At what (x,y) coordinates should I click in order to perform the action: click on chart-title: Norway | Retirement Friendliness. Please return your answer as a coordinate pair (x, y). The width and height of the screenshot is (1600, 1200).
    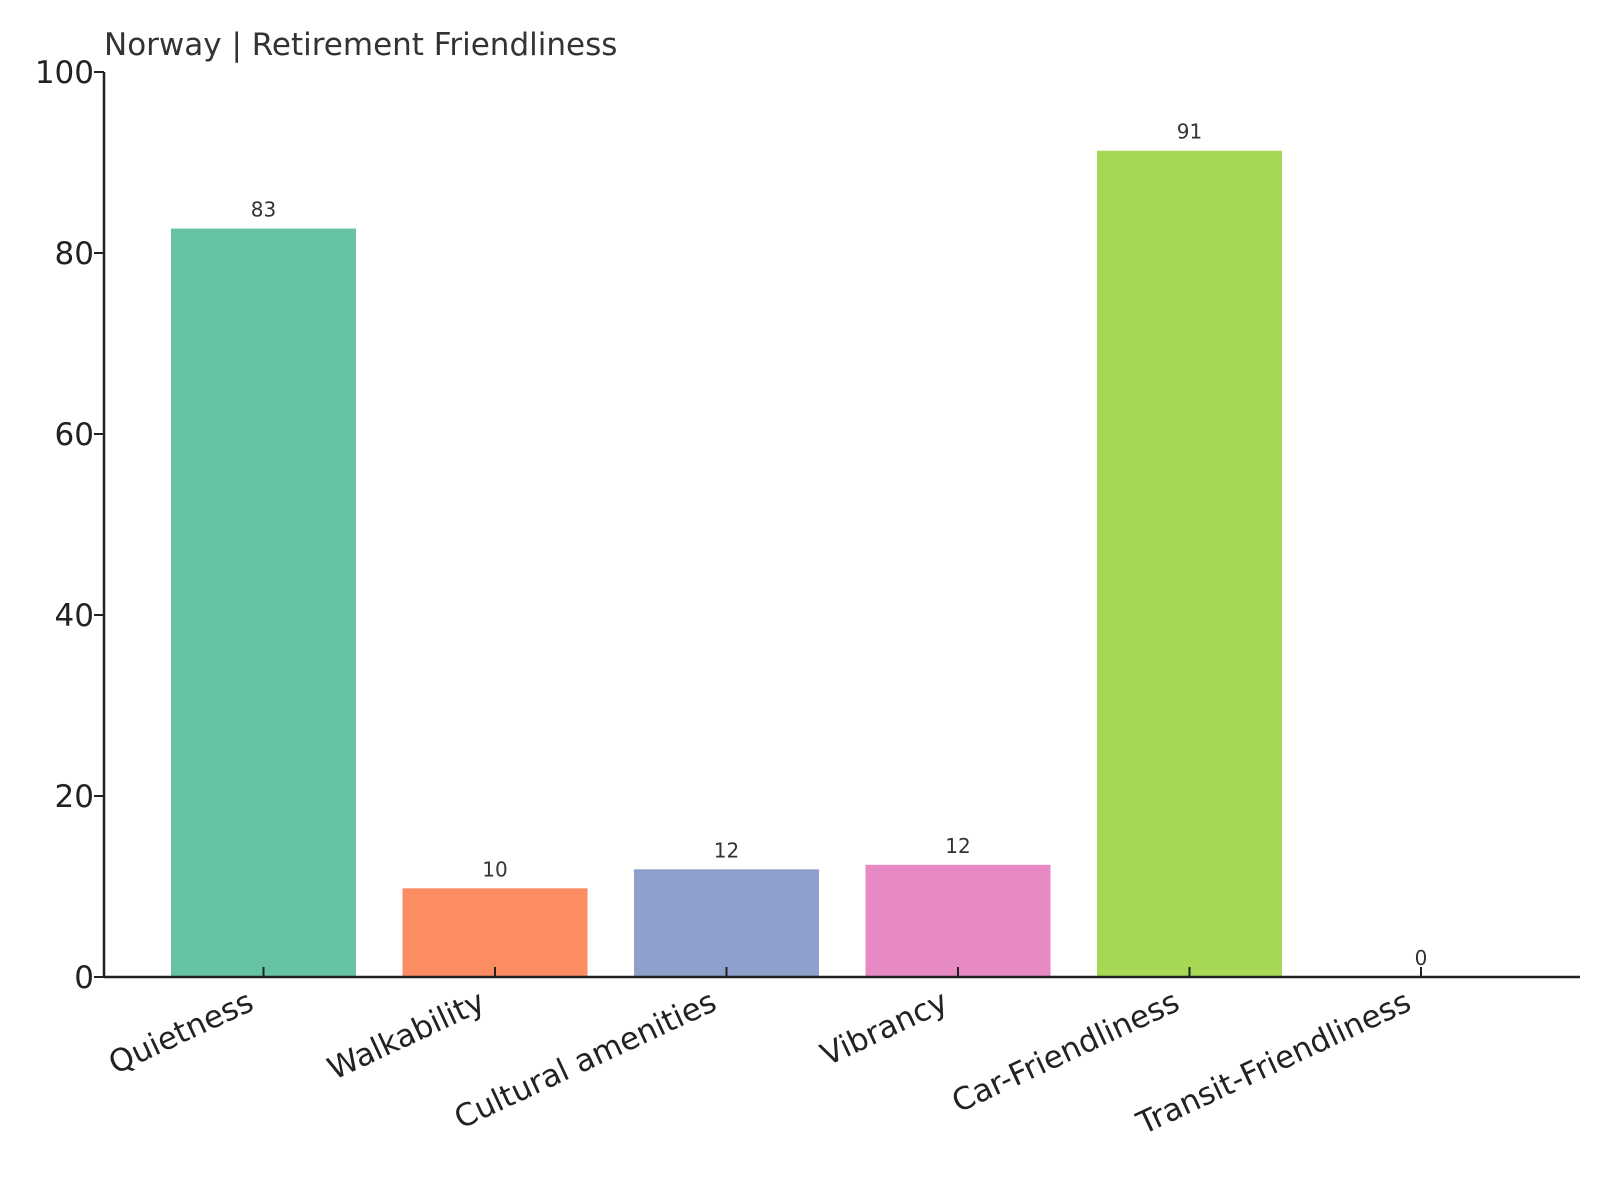
    Looking at the image, I should click on (360, 45).